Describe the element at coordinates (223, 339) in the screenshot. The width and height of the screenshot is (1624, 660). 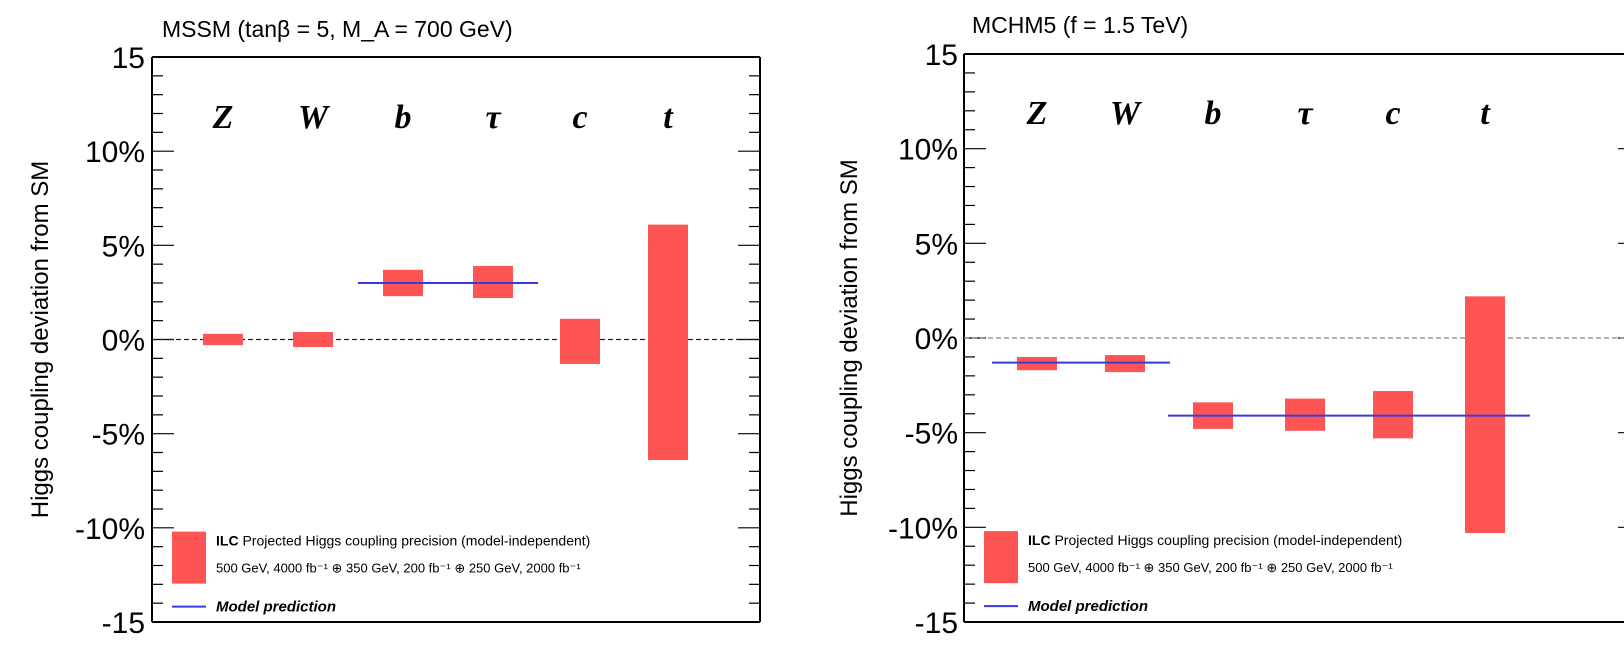
I see `precision-band-Z` at that location.